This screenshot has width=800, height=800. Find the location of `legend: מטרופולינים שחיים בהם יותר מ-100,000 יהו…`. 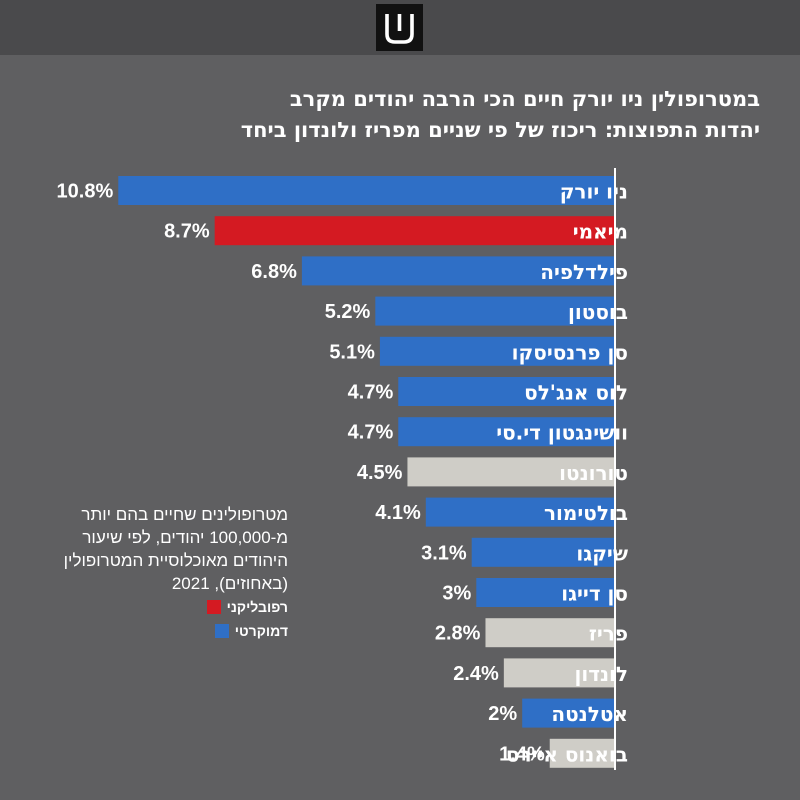

legend: מטרופולינים שחיים בהם יותר מ-100,000 יהו… is located at coordinates (168, 573).